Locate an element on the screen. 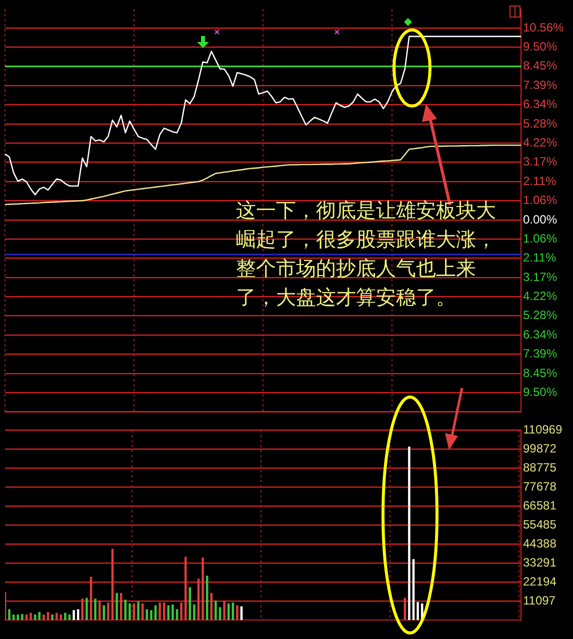 This screenshot has height=639, width=573. y-tick-label: 110969 is located at coordinates (542, 429).